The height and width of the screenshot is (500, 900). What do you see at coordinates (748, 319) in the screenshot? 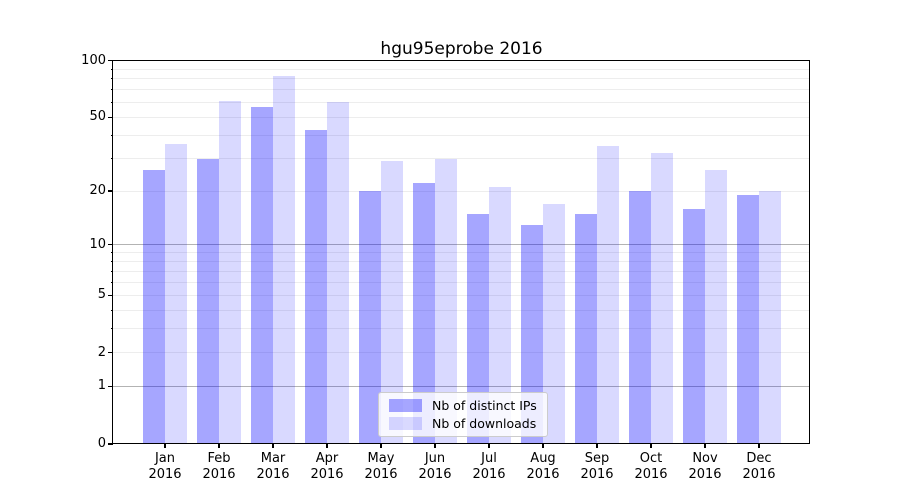
I see `bar-distinct-ips-dec` at bounding box center [748, 319].